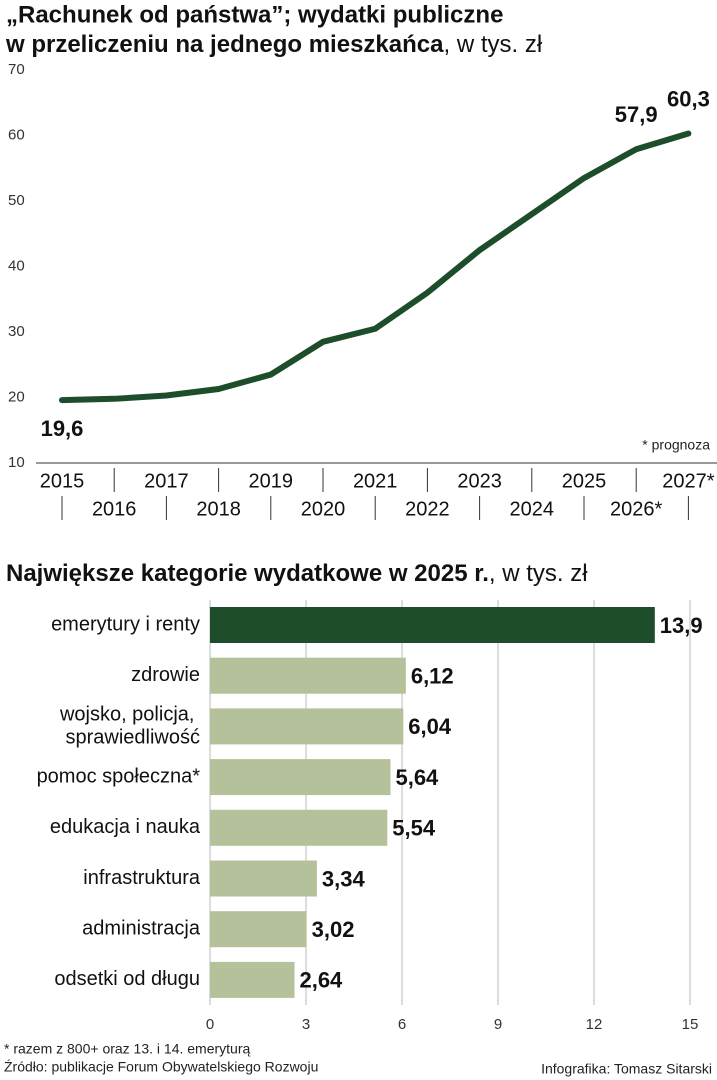 This screenshot has height=1080, width=717. What do you see at coordinates (676, 445) in the screenshot?
I see `annotation: * prognoza` at bounding box center [676, 445].